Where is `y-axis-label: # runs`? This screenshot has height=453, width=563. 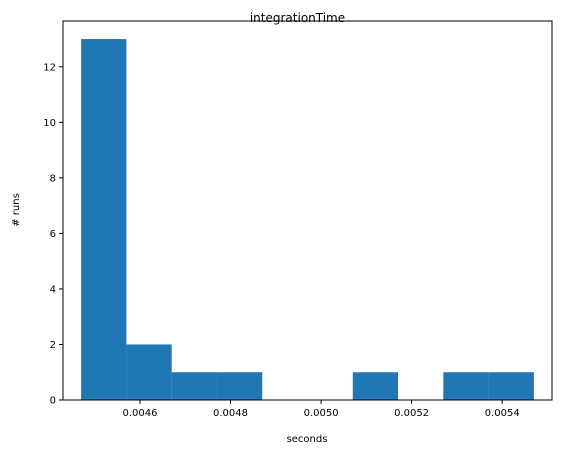 y-axis-label: # runs is located at coordinates (16, 210).